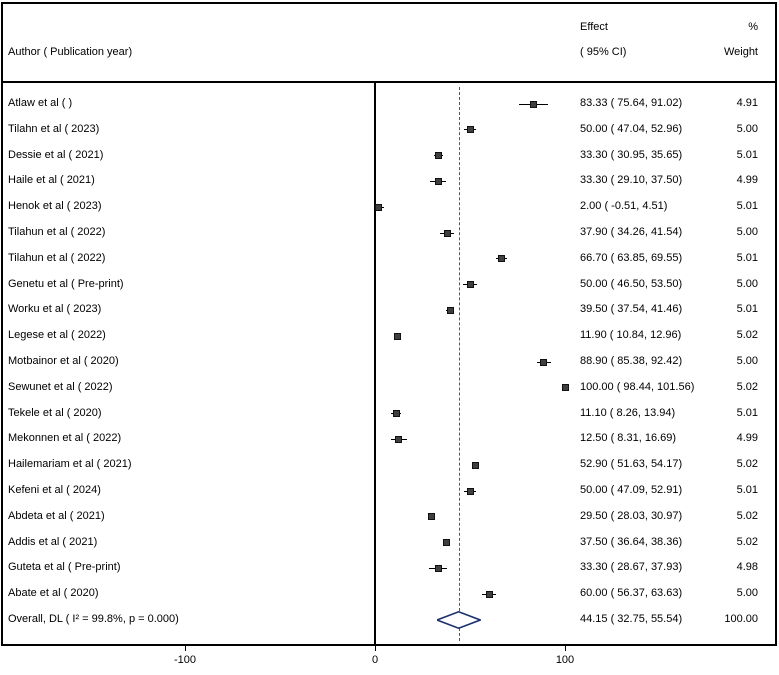  I want to click on study-effect-label: 2.00 ( -0.51, 4.51), so click(624, 206).